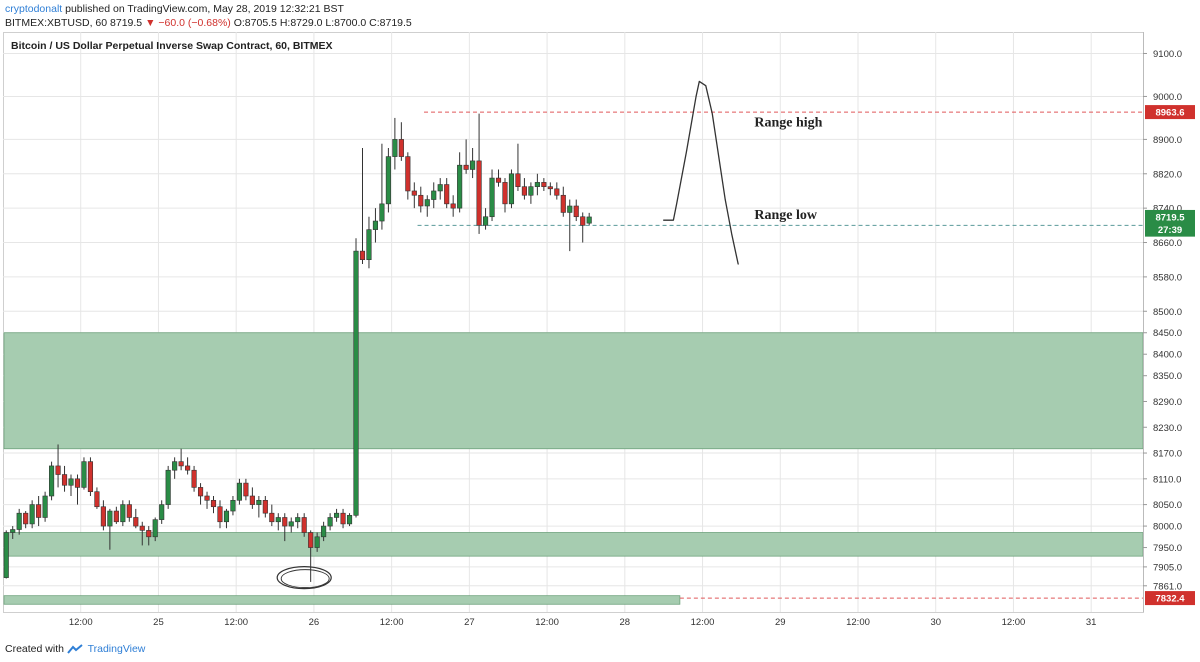 This screenshot has height=662, width=1200. What do you see at coordinates (1170, 217) in the screenshot?
I see `price-tag-label: 8719.5` at bounding box center [1170, 217].